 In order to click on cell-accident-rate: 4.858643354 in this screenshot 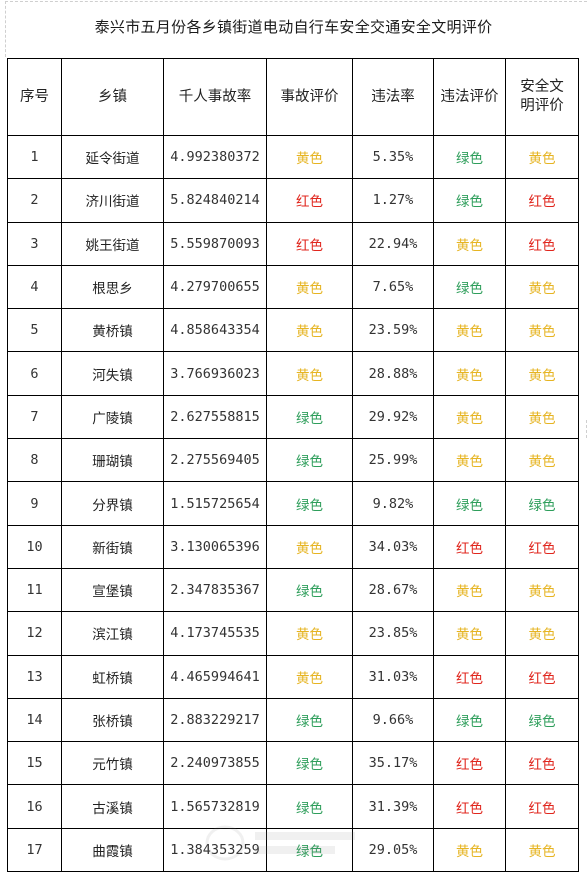, I will do `click(215, 330)`.